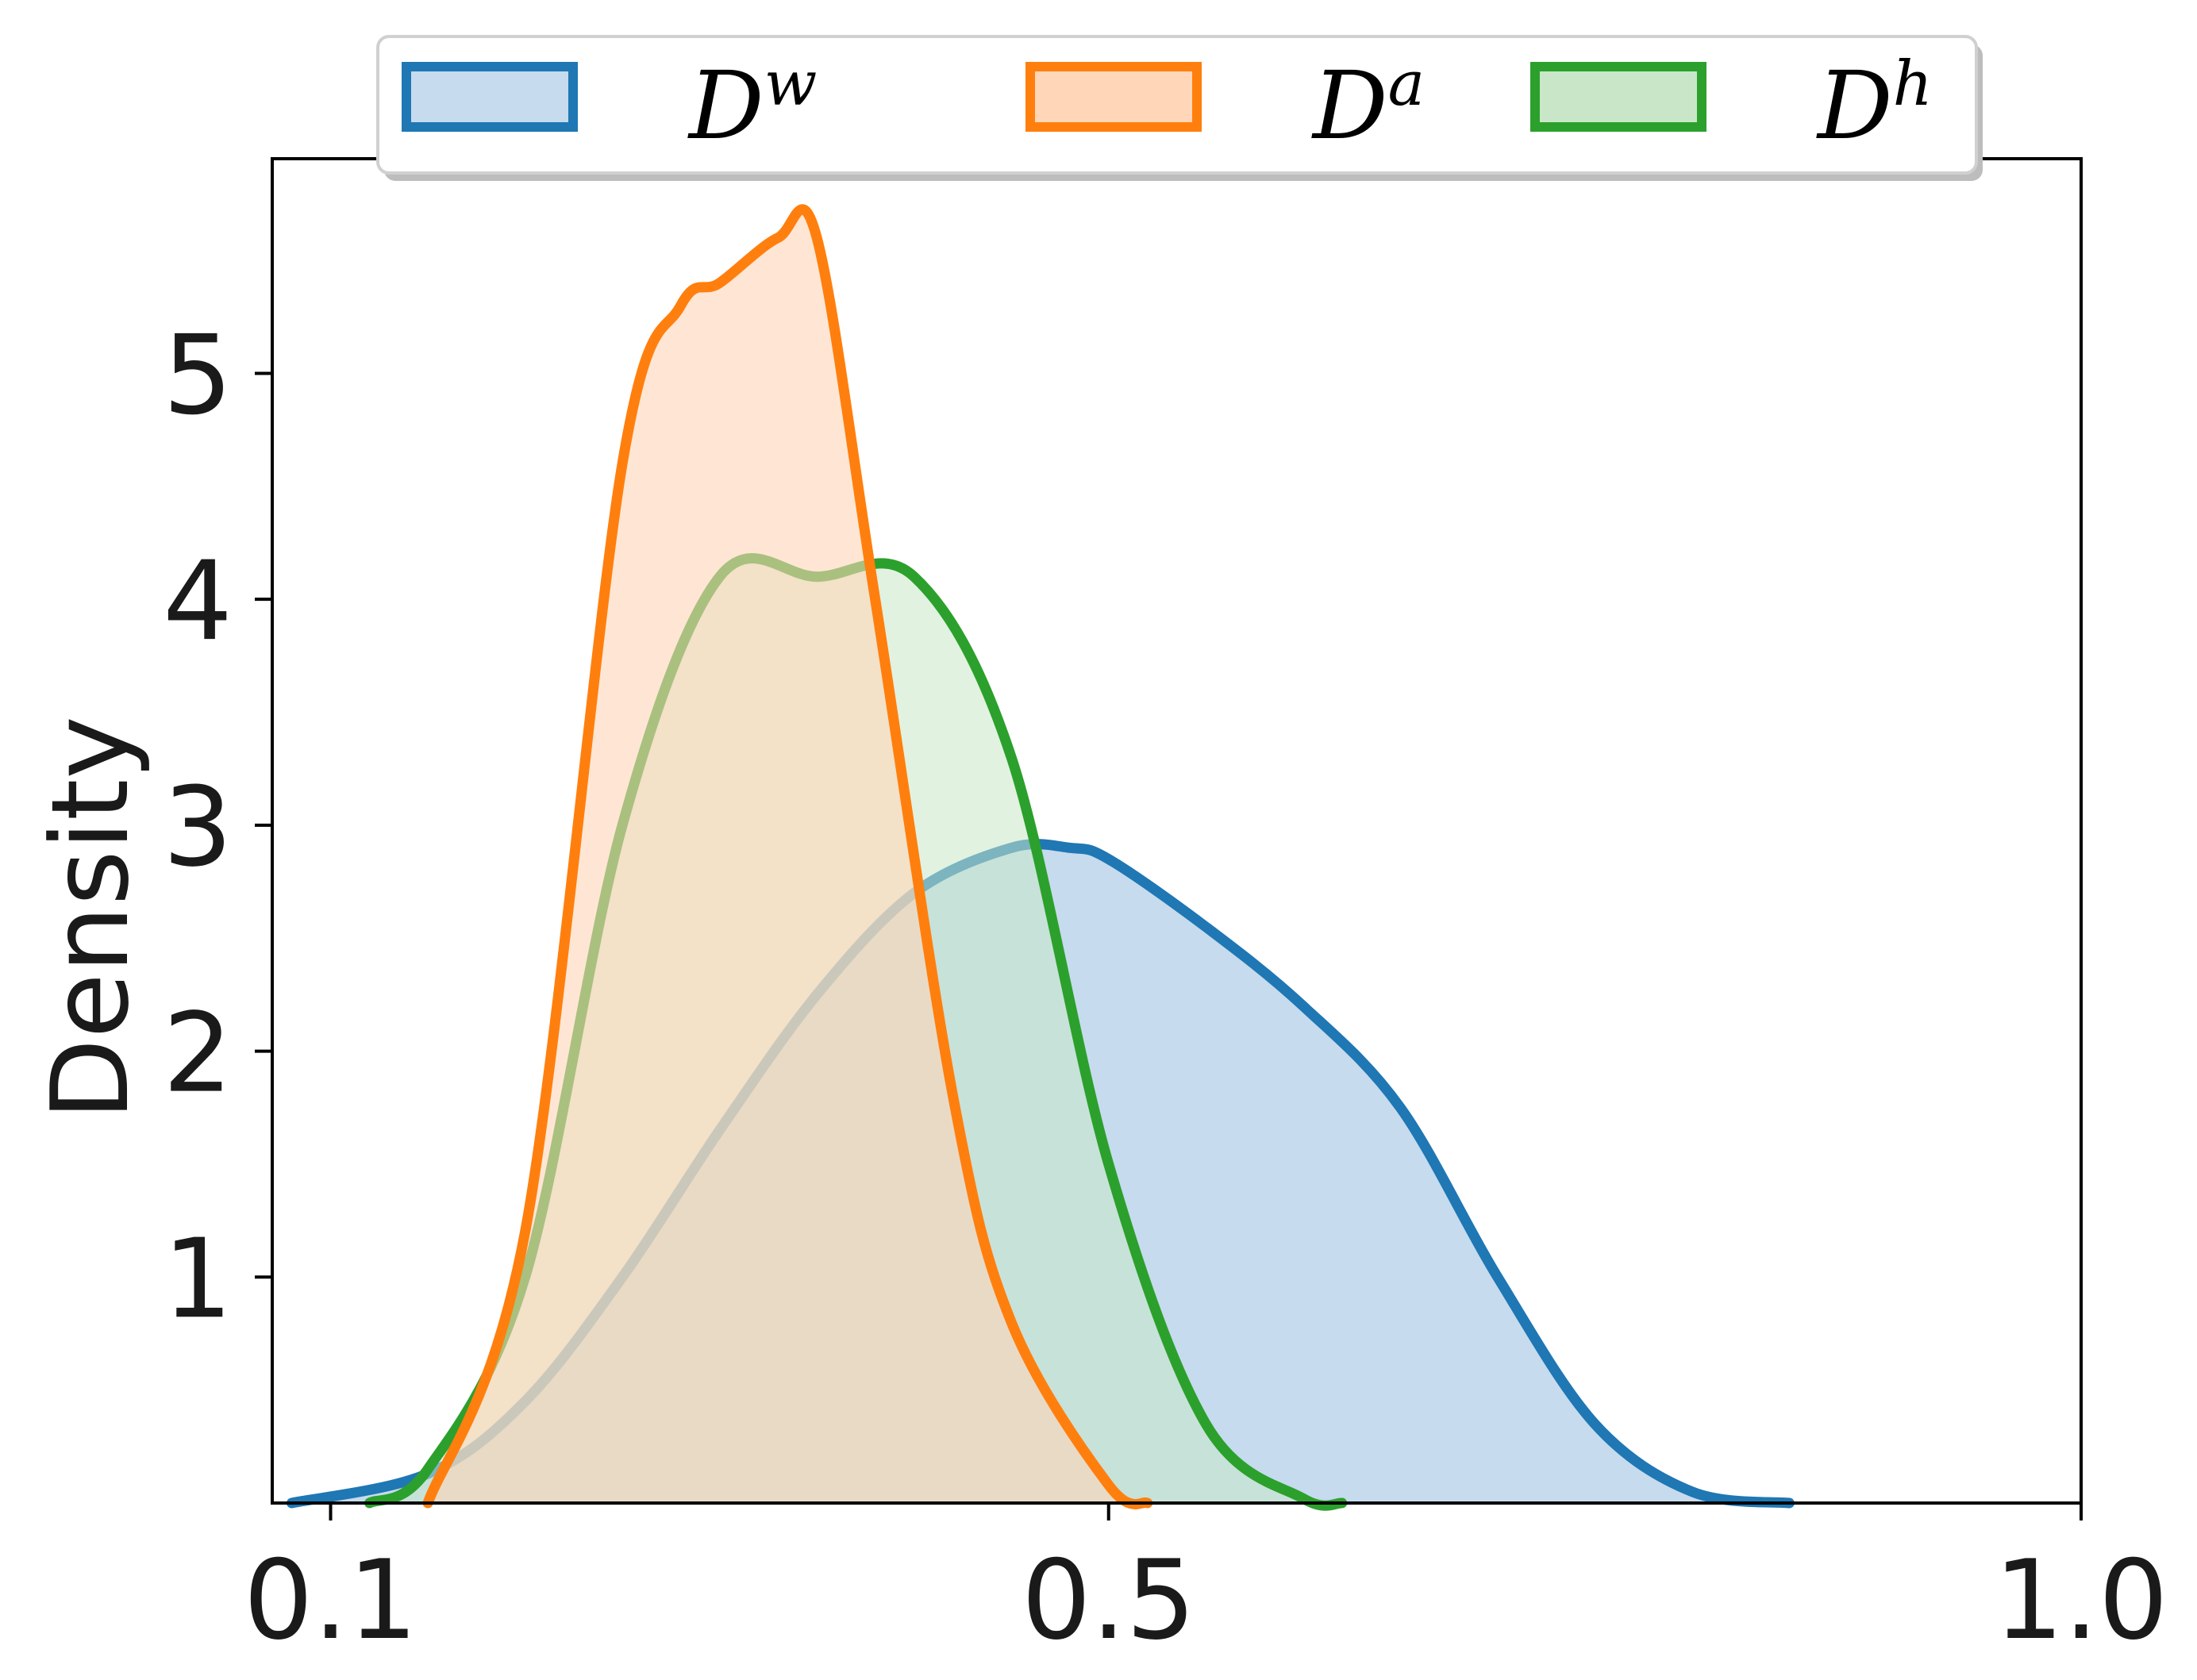  I want to click on legend-swatch-w, so click(490, 97).